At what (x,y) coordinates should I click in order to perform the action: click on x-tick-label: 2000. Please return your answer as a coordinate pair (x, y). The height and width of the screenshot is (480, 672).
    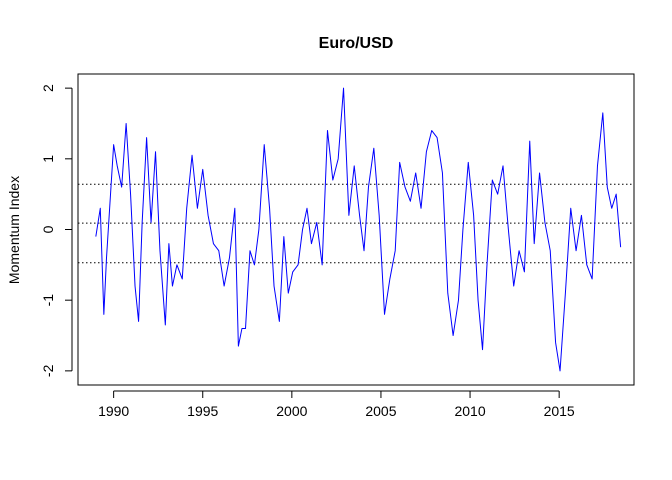
    Looking at the image, I should click on (291, 411).